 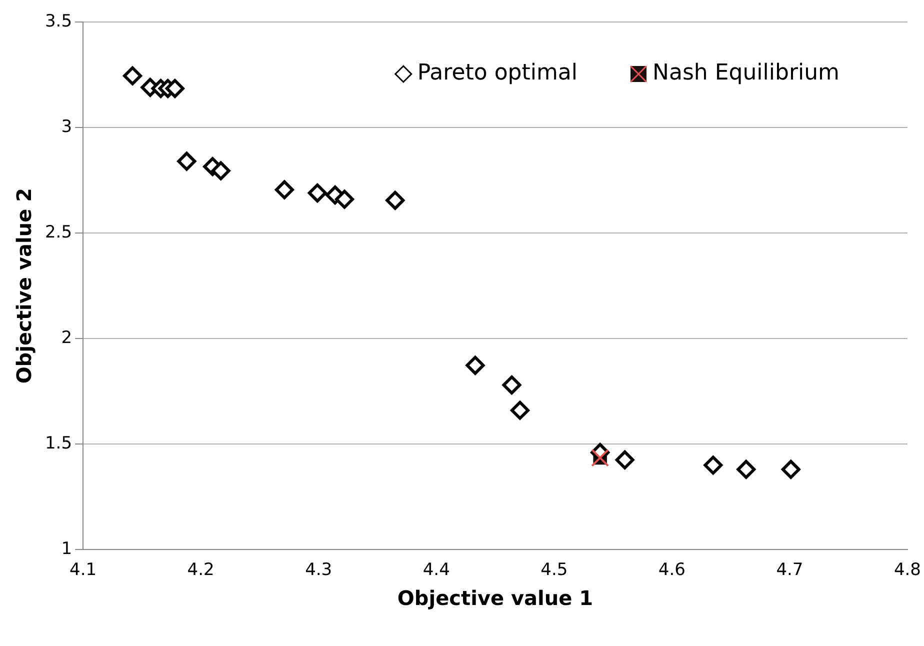 What do you see at coordinates (318, 570) in the screenshot?
I see `x-tick-label: 4.3` at bounding box center [318, 570].